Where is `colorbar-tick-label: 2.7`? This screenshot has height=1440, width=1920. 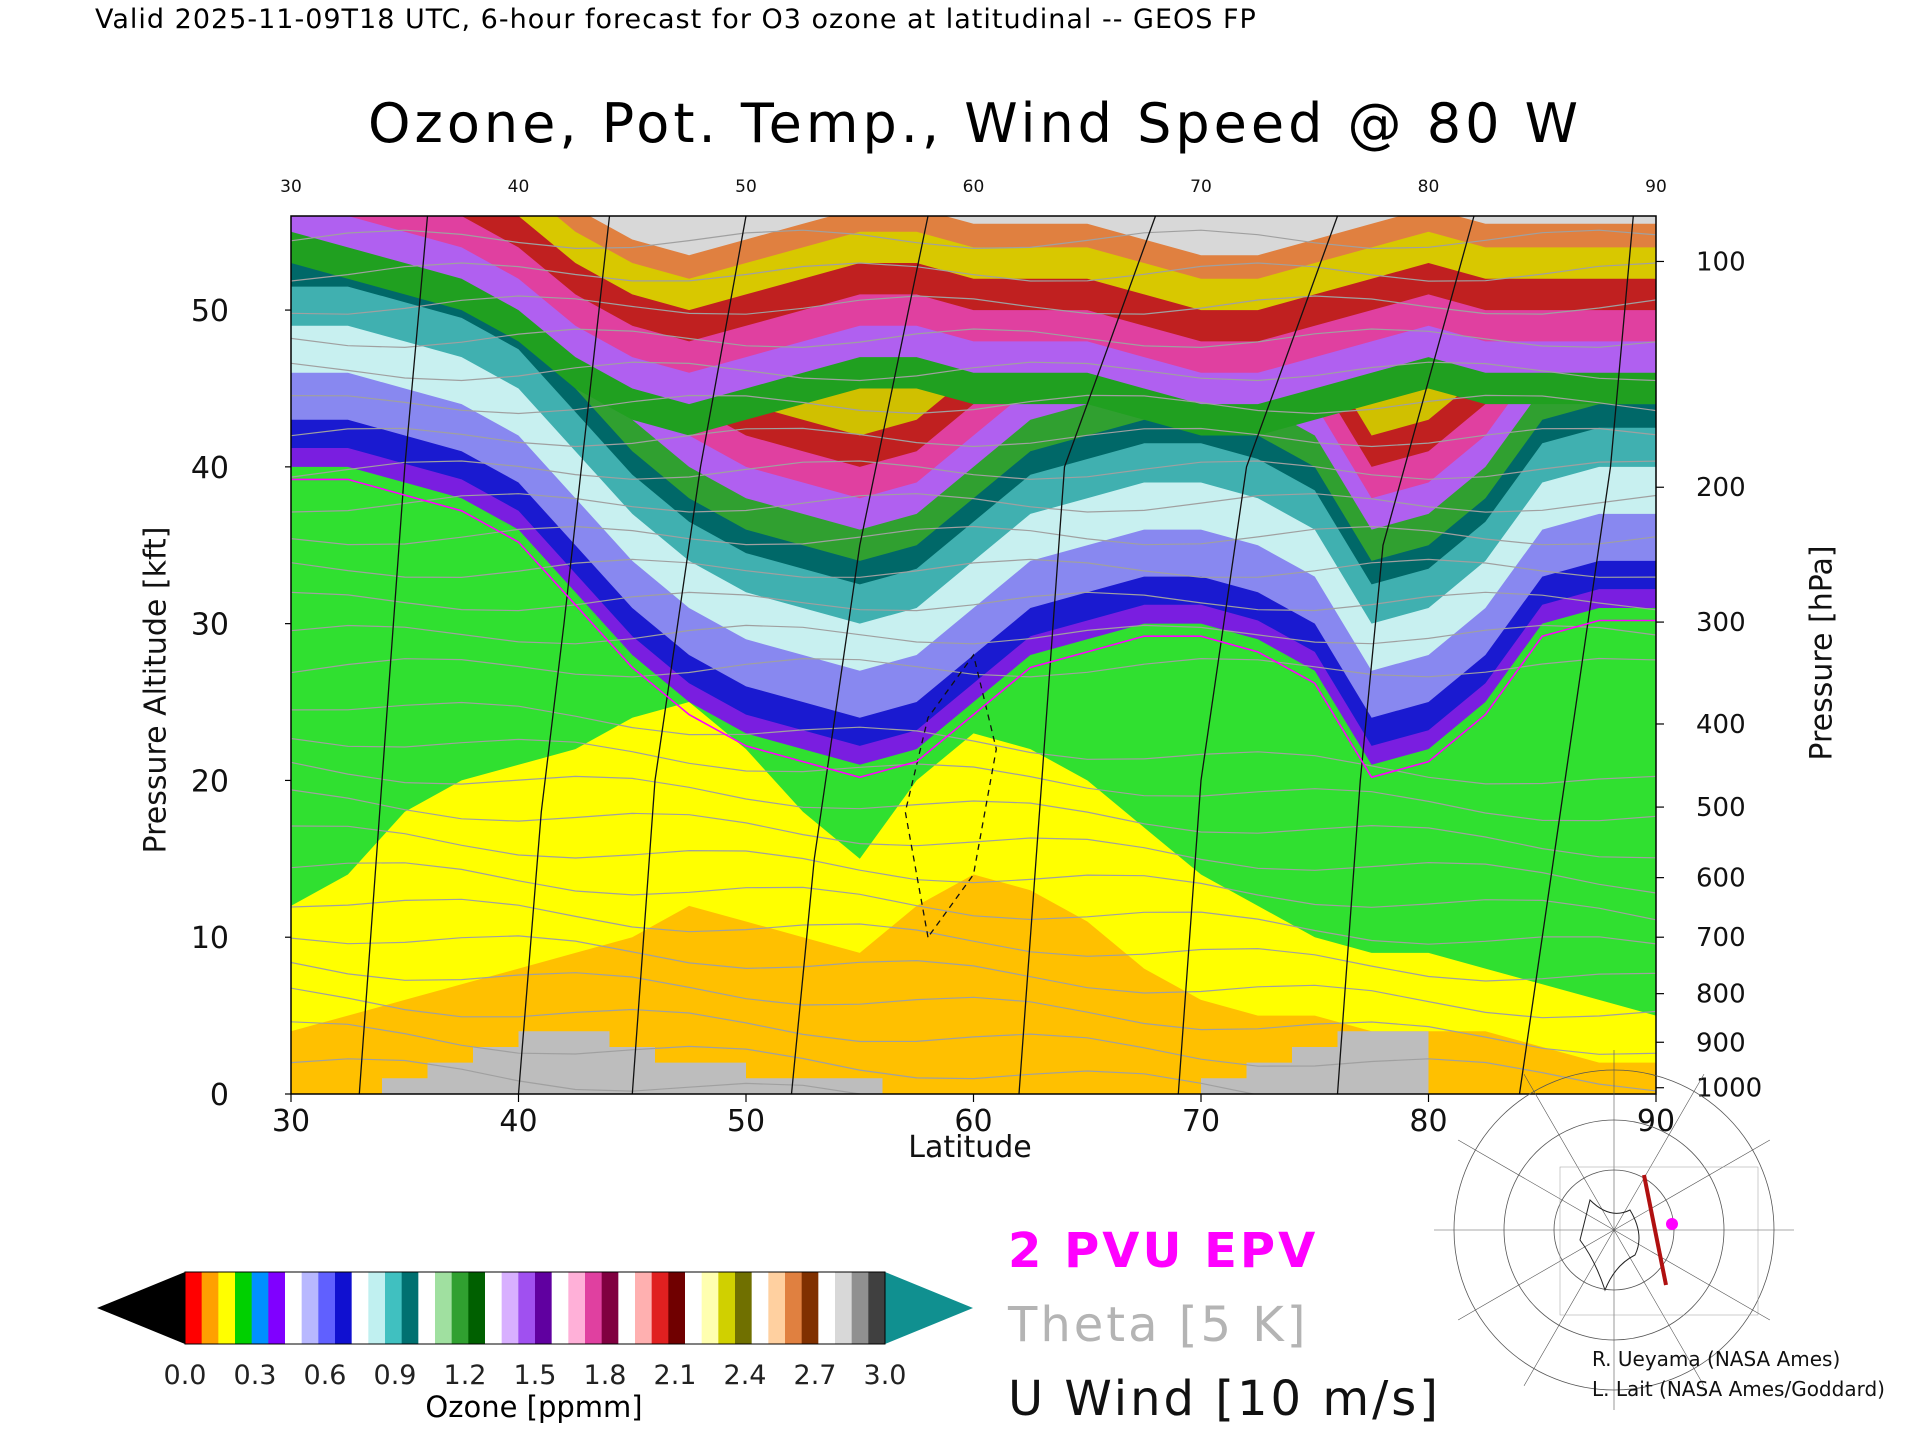
colorbar-tick-label: 2.7 is located at coordinates (815, 1375).